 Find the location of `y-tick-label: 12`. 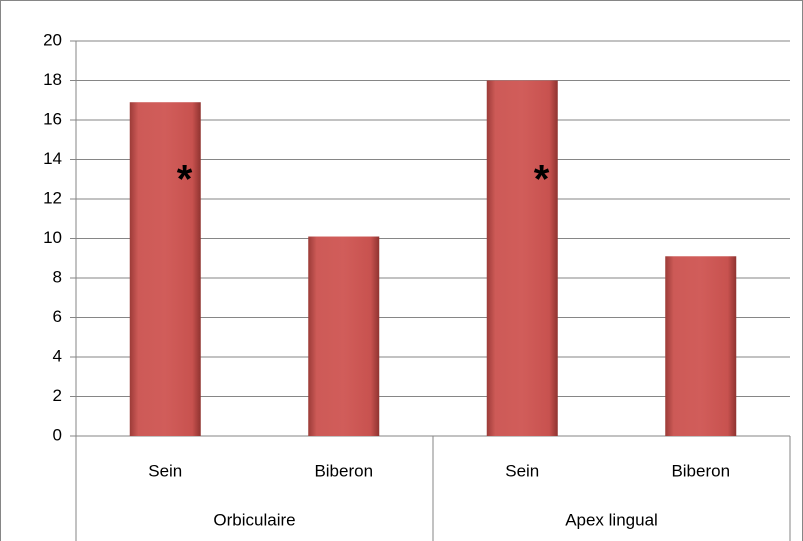

y-tick-label: 12 is located at coordinates (52, 197).